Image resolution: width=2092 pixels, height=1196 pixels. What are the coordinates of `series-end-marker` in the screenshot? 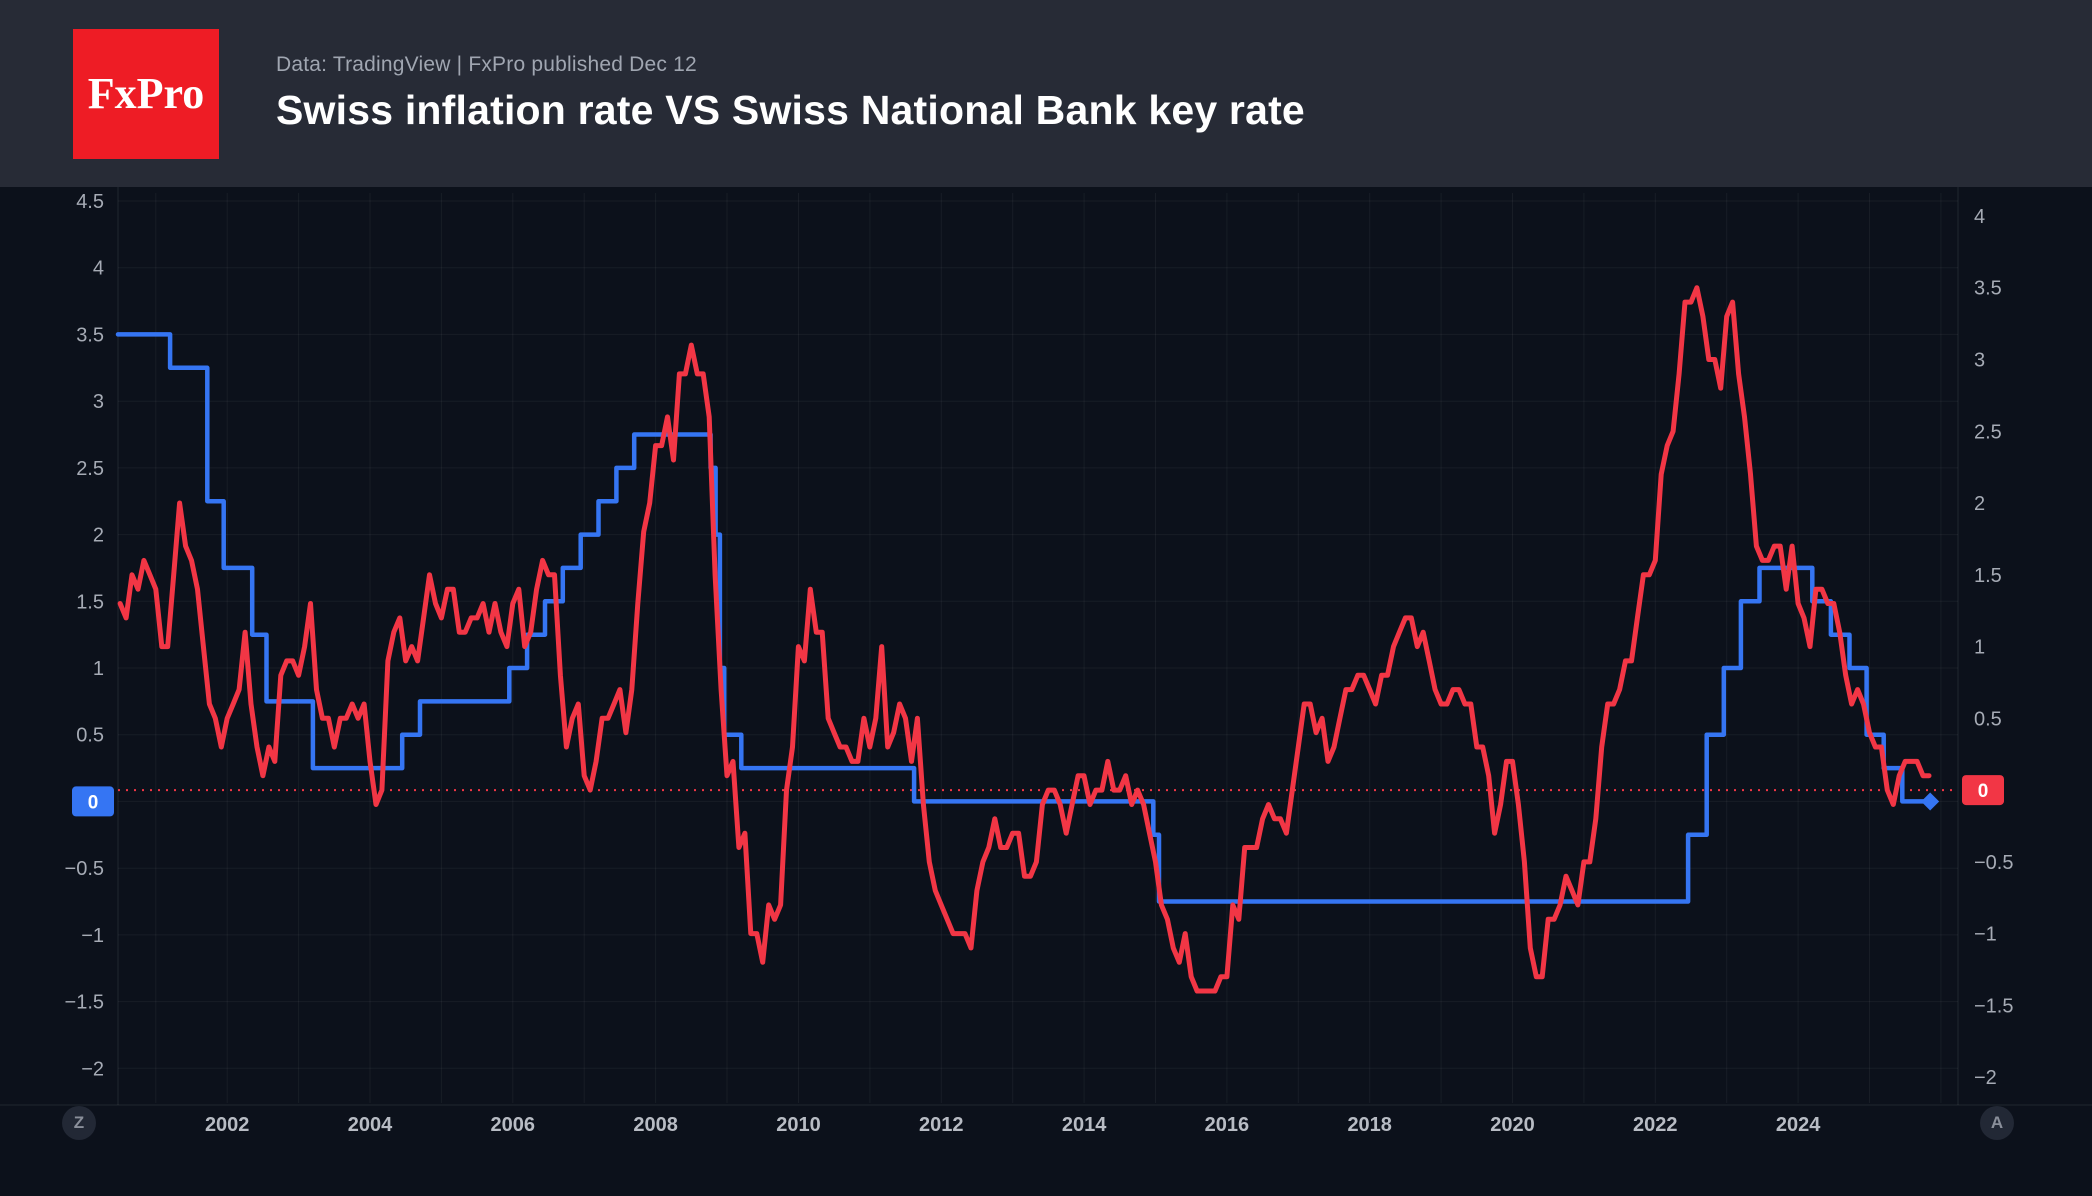 It's located at (1930, 801).